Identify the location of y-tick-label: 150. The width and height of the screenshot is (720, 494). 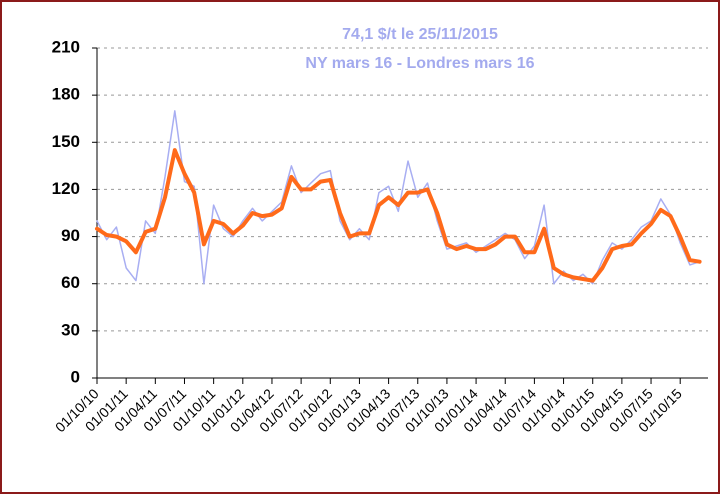
(66, 141).